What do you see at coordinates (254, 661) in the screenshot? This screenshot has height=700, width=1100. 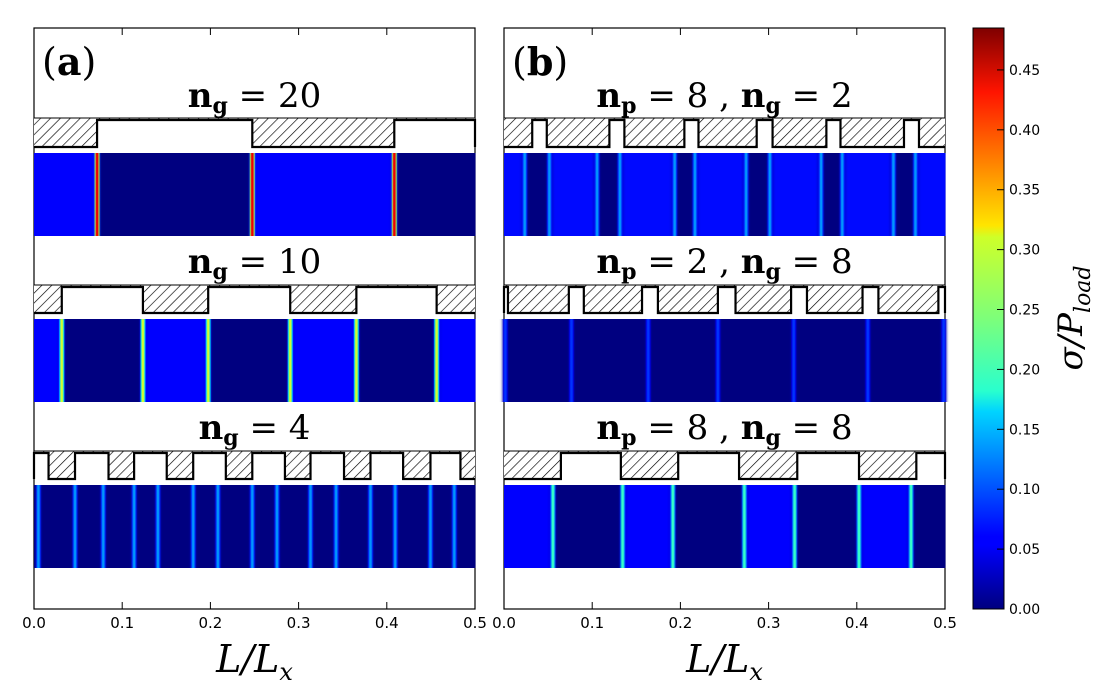 I see `x-axis-label: L/Lx` at bounding box center [254, 661].